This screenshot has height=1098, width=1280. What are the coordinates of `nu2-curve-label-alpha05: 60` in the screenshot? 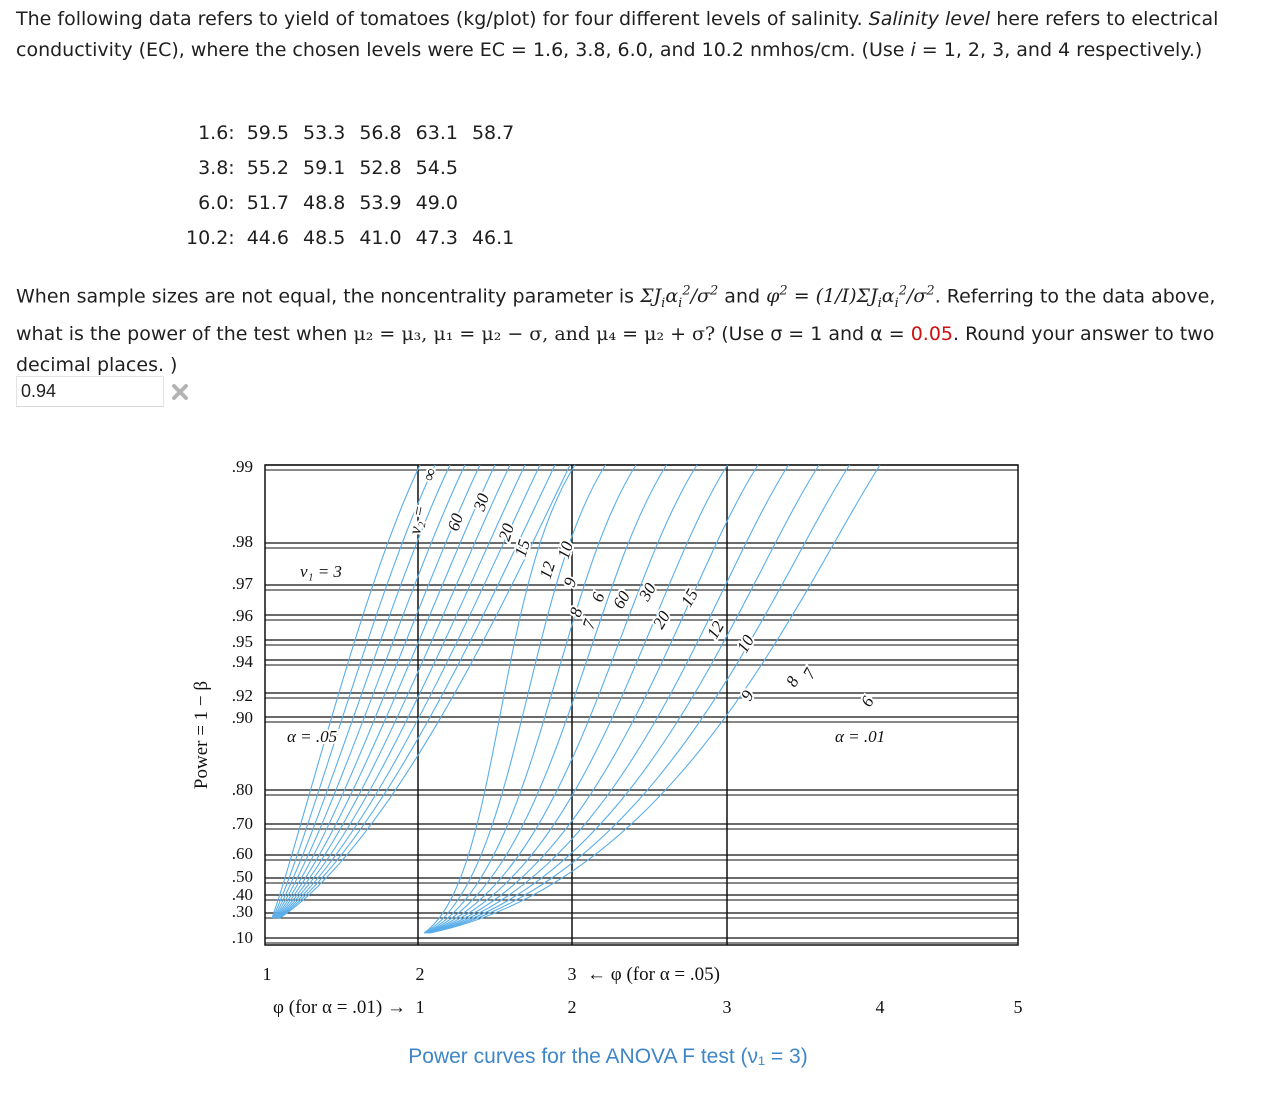 It's located at (455, 522).